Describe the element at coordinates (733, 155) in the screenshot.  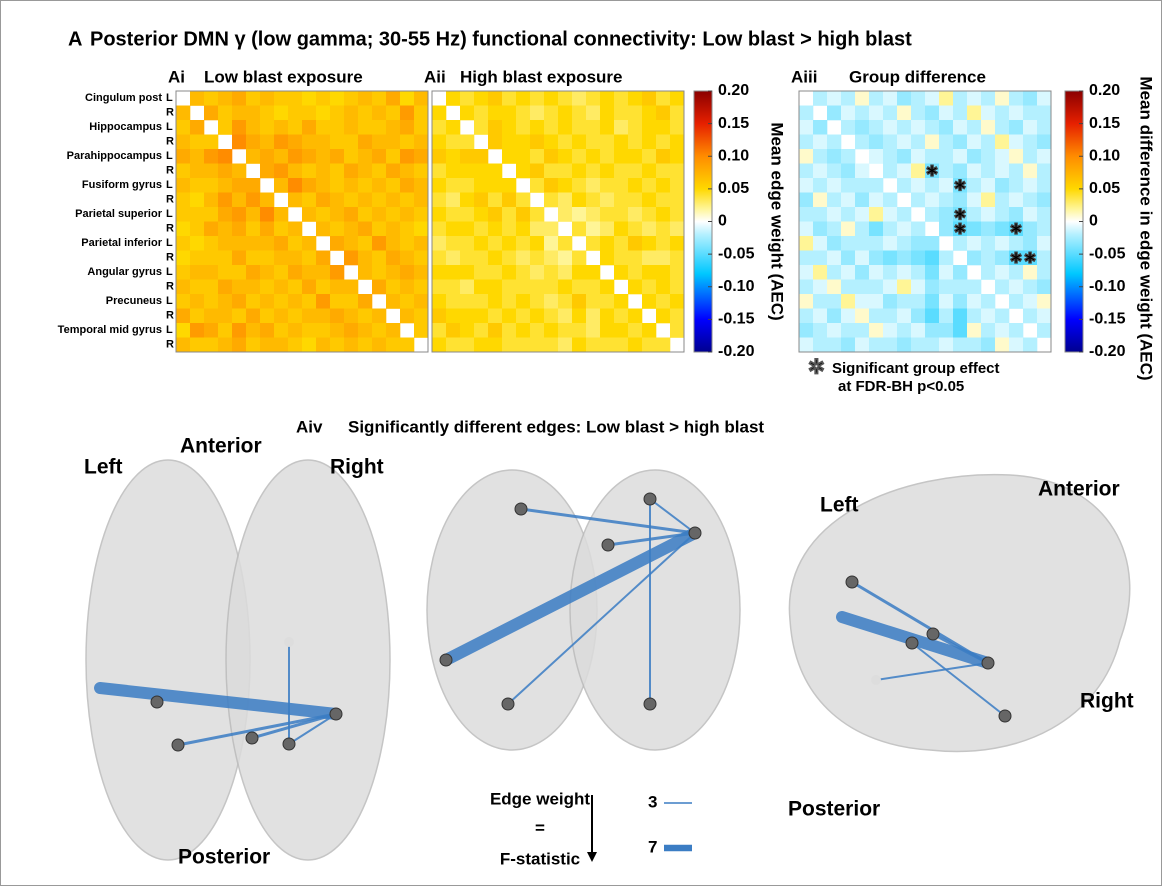
I see `colorbar-tick-label: 0.10` at that location.